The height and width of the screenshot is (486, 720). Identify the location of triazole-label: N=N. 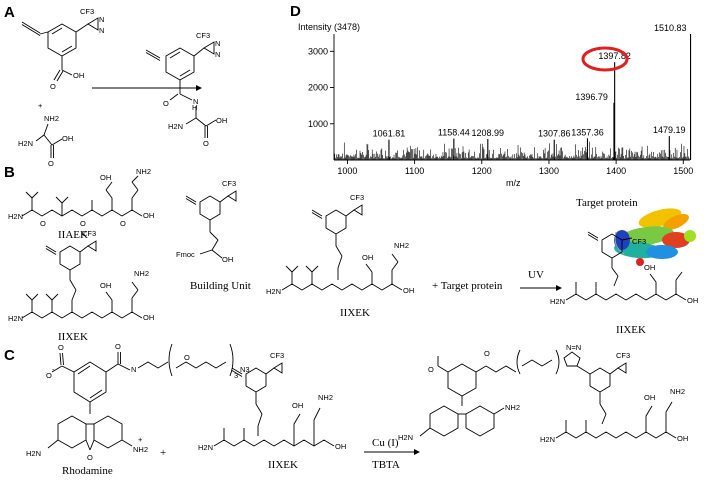
(573, 347).